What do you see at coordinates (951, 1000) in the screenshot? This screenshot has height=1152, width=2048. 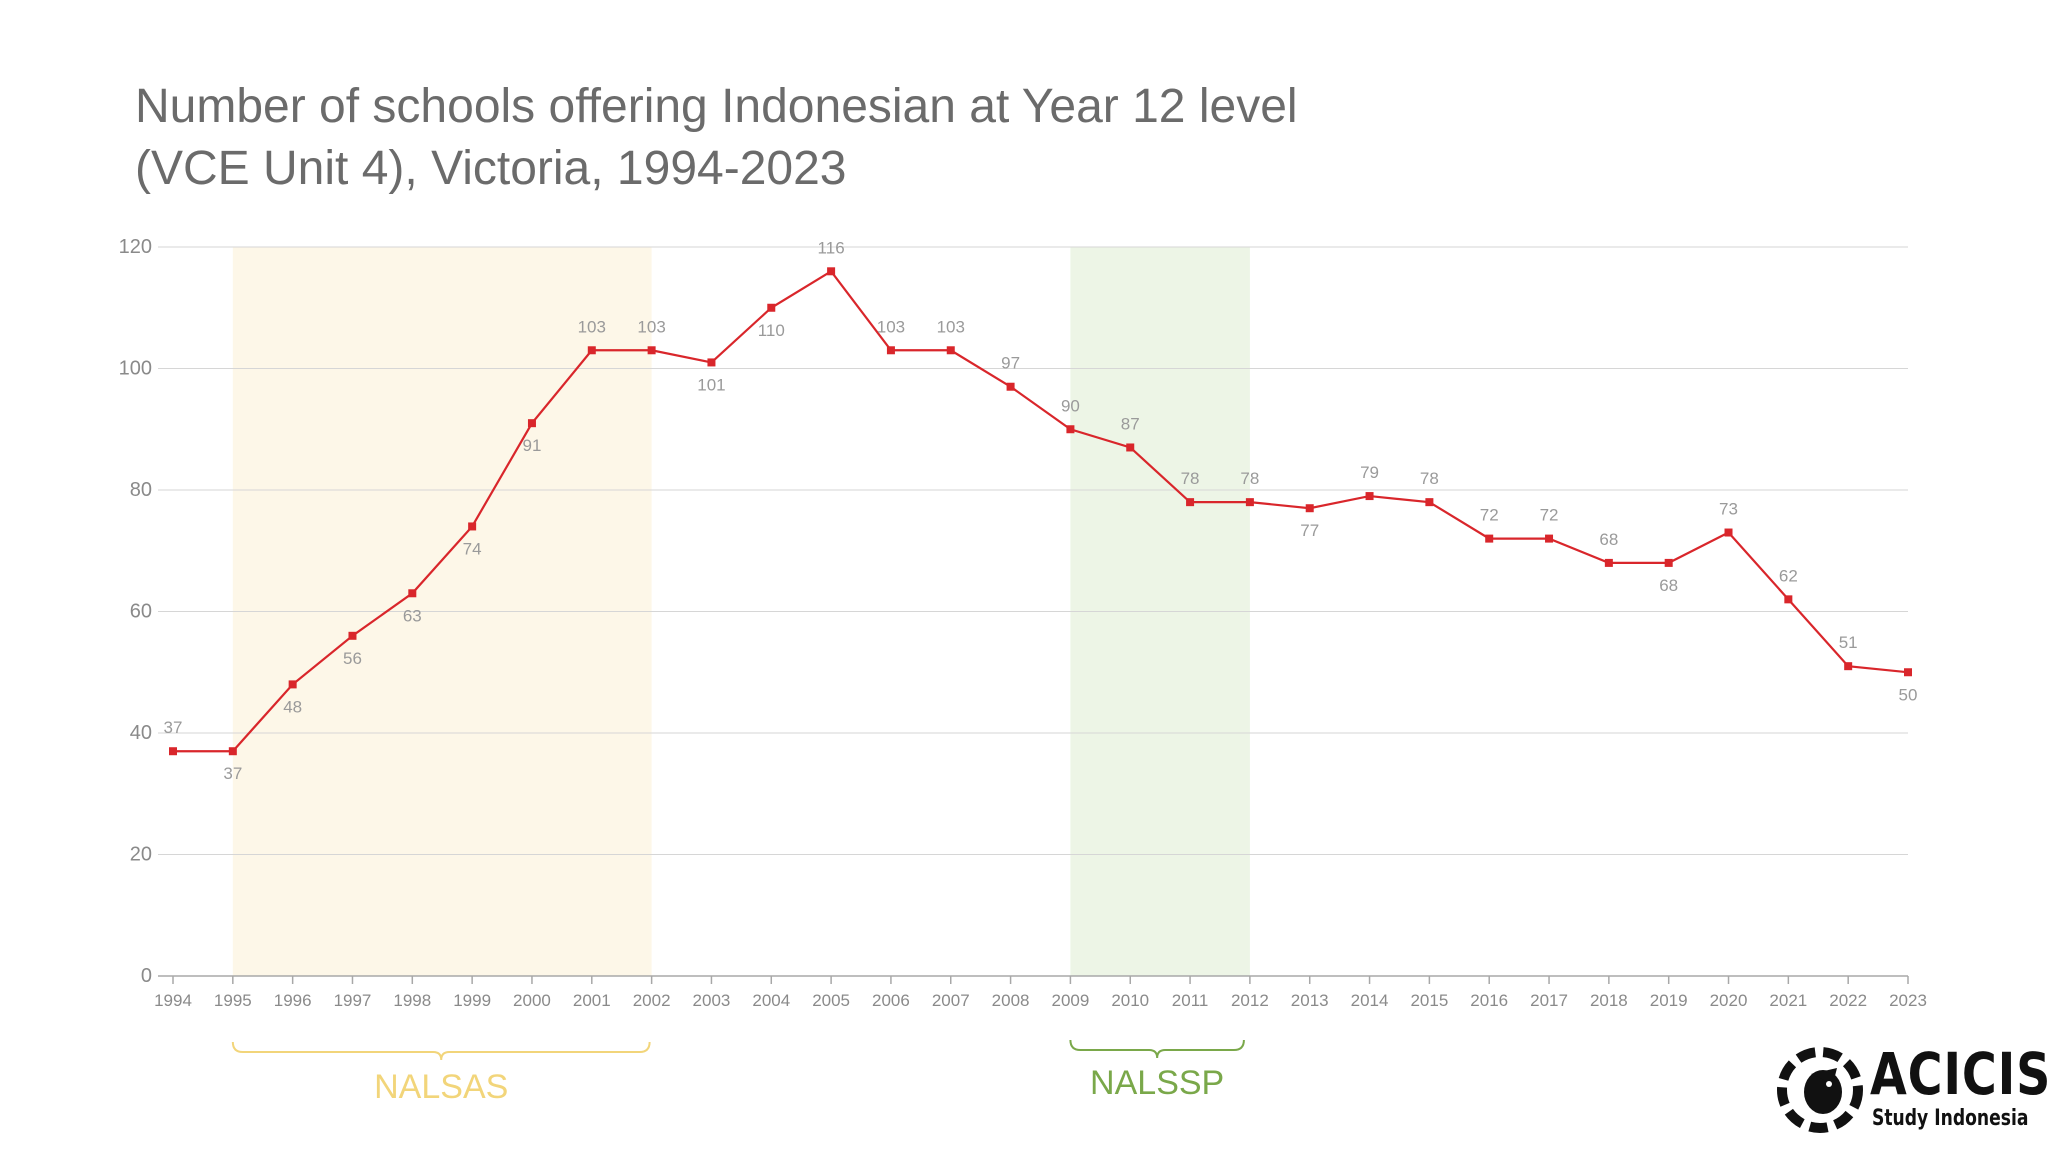 I see `x-tick-label: 2007` at bounding box center [951, 1000].